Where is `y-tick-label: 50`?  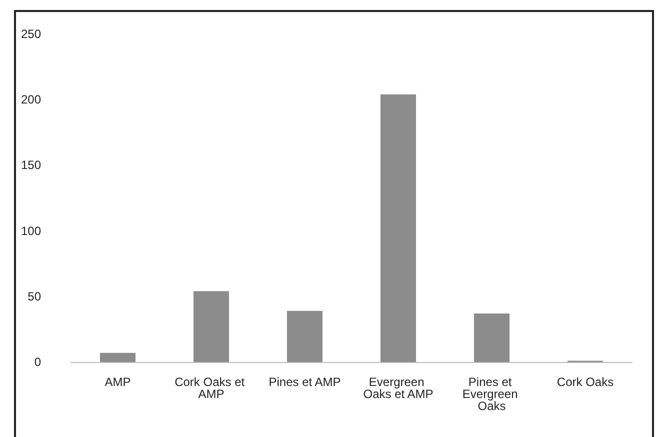
y-tick-label: 50 is located at coordinates (35, 296).